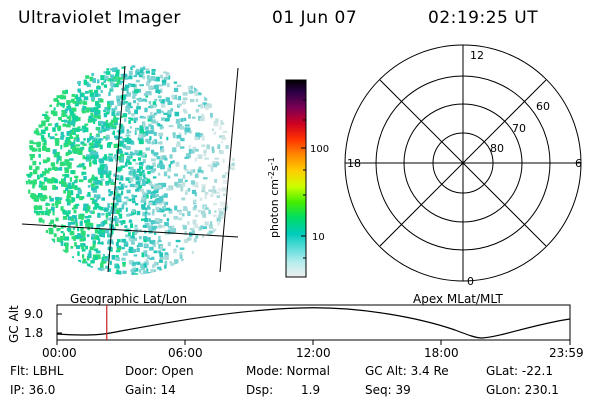 This screenshot has height=400, width=600. I want to click on gain-info: Gain: 14, so click(150, 390).